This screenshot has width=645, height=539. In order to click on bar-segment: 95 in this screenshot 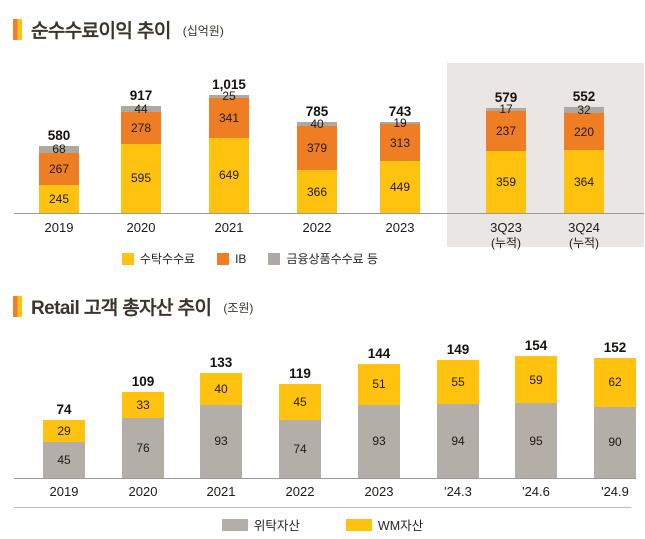, I will do `click(536, 440)`.